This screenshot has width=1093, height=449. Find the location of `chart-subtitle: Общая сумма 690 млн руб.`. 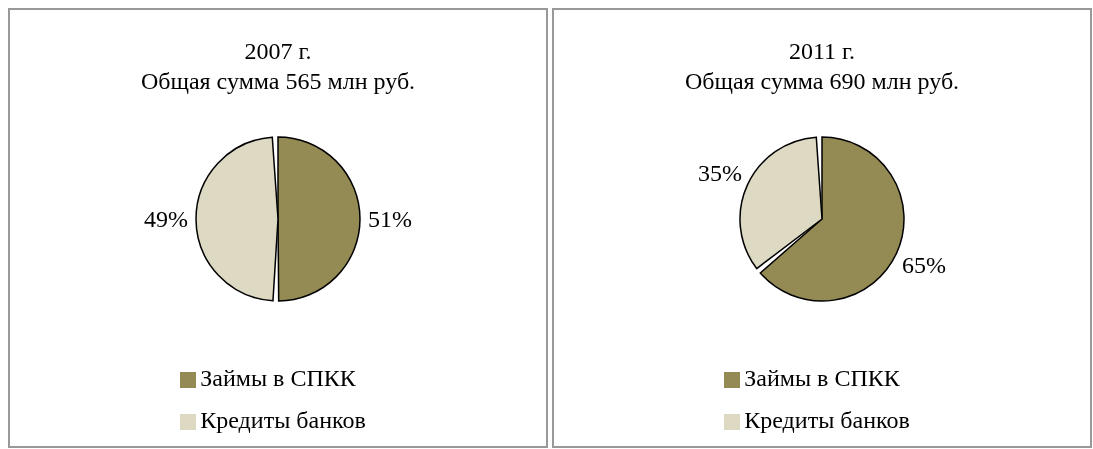

chart-subtitle: Общая сумма 690 млн руб. is located at coordinates (822, 81).